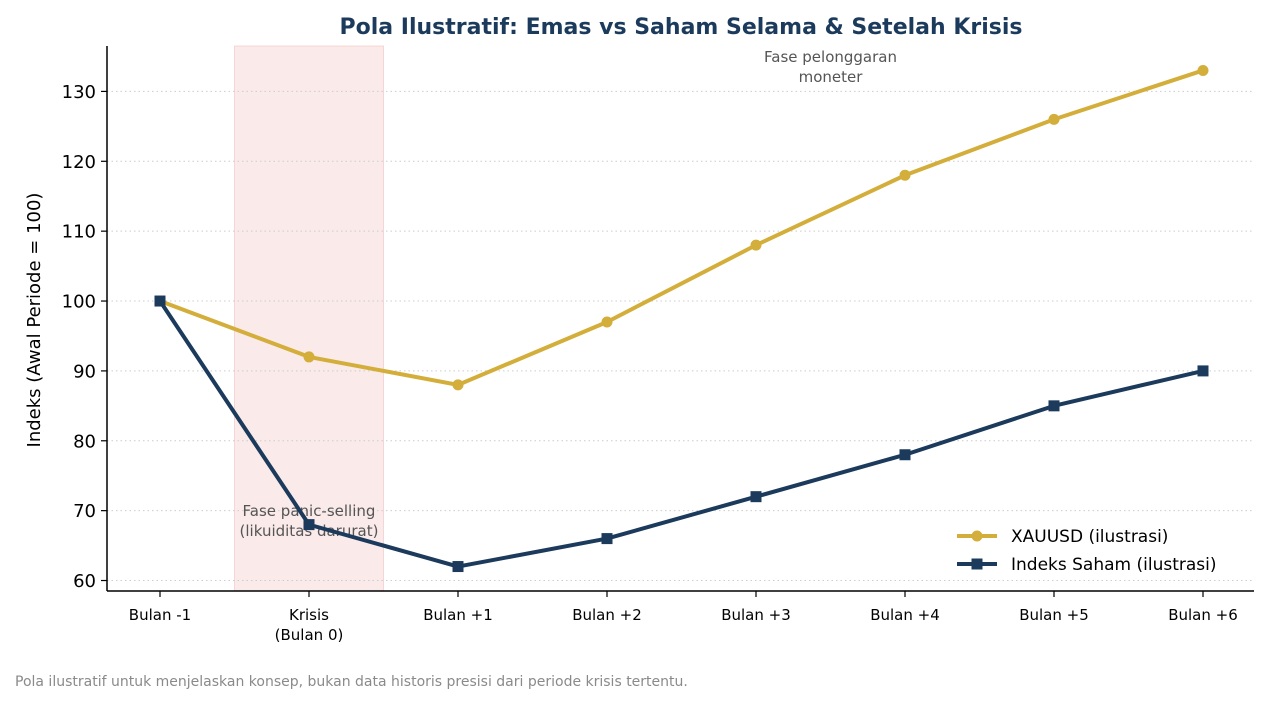  Describe the element at coordinates (34, 320) in the screenshot. I see `y-axis-label: Indeks (Awal Periode = 100)` at that location.